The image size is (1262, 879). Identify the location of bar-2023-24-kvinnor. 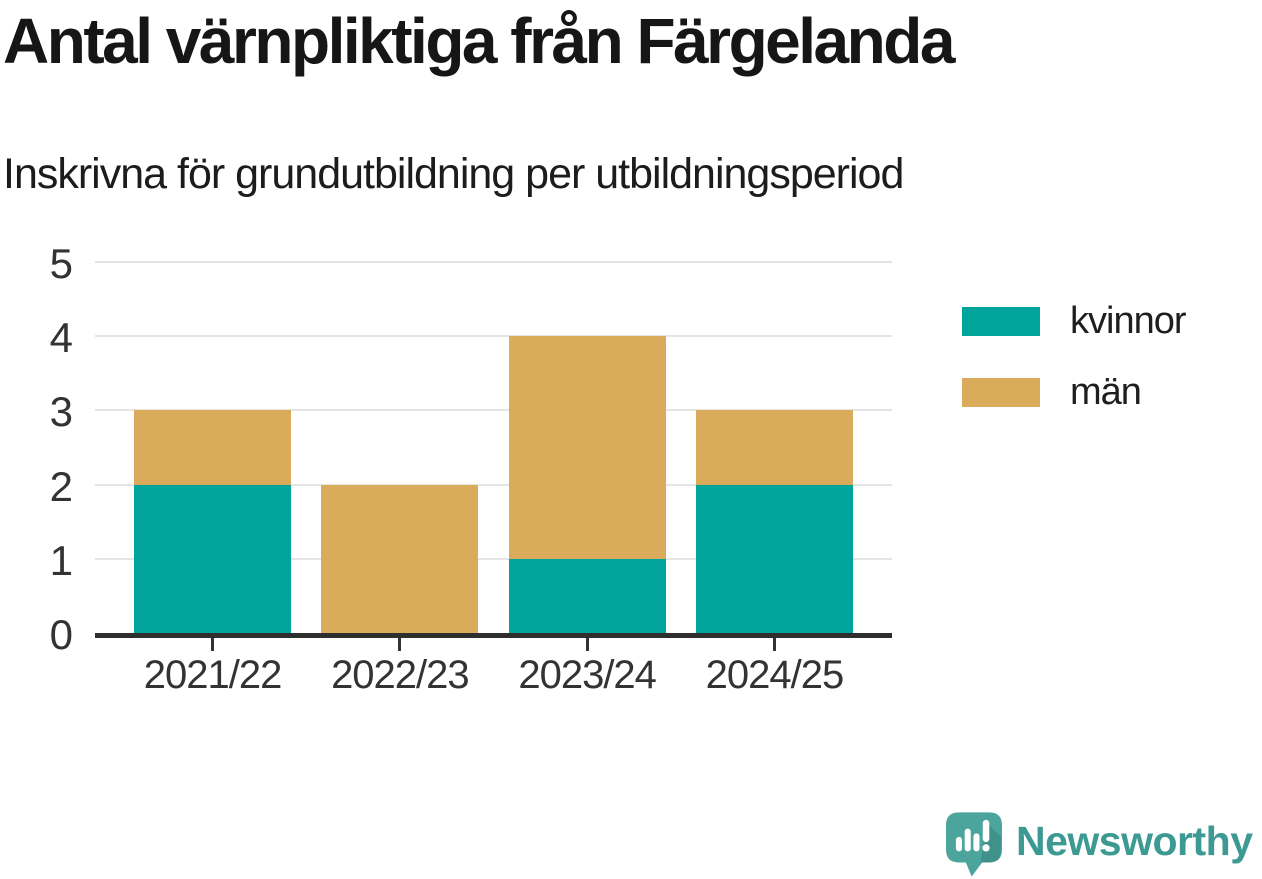
(587, 595).